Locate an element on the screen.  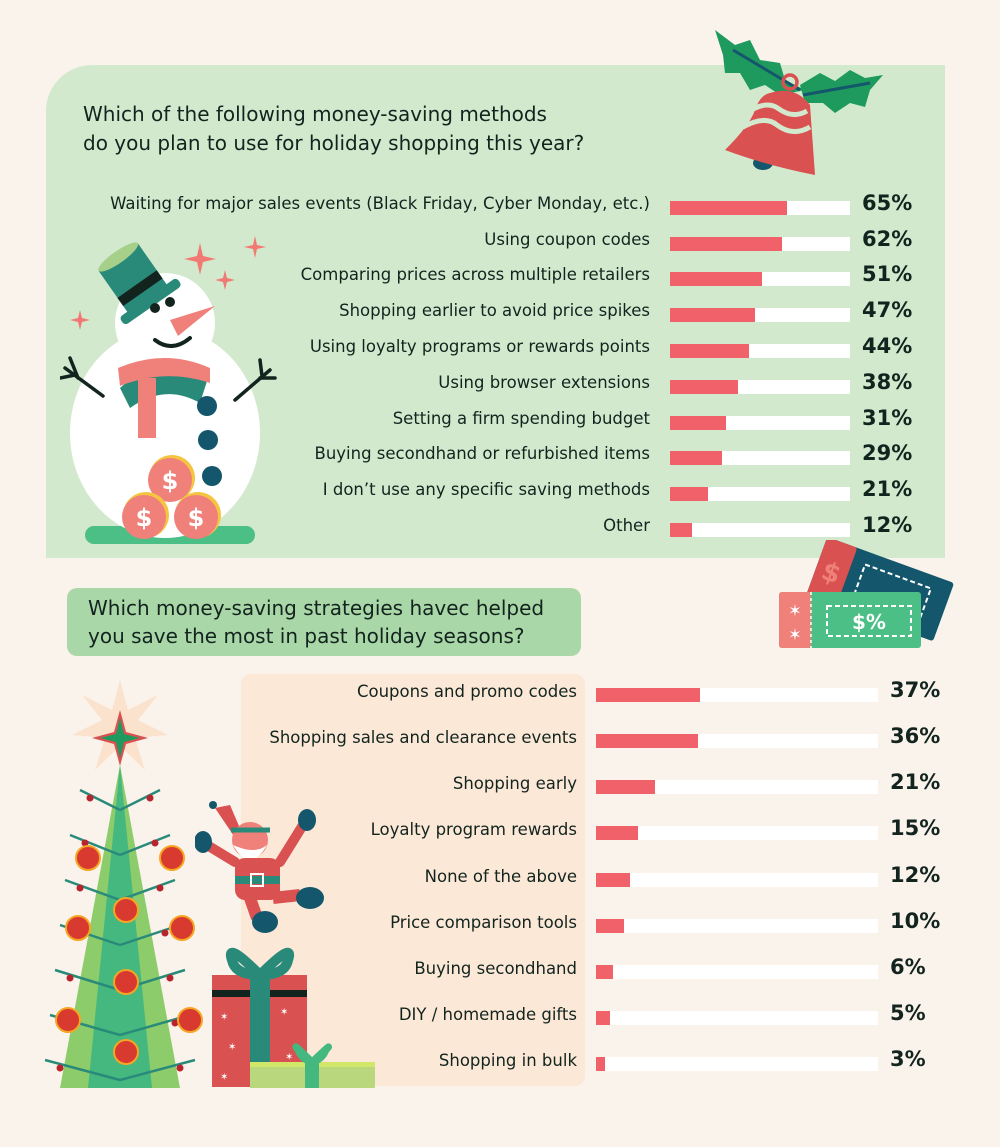
bar-value: 29% is located at coordinates (887, 453).